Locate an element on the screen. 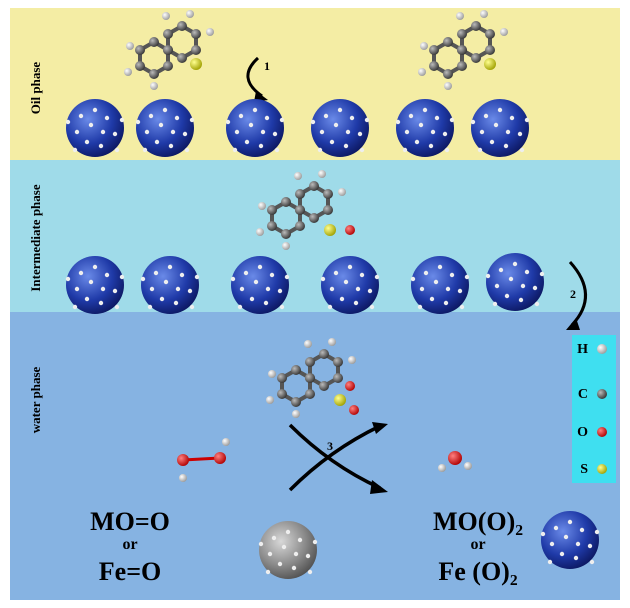 This screenshot has width=630, height=608. step-label: 1 is located at coordinates (267, 66).